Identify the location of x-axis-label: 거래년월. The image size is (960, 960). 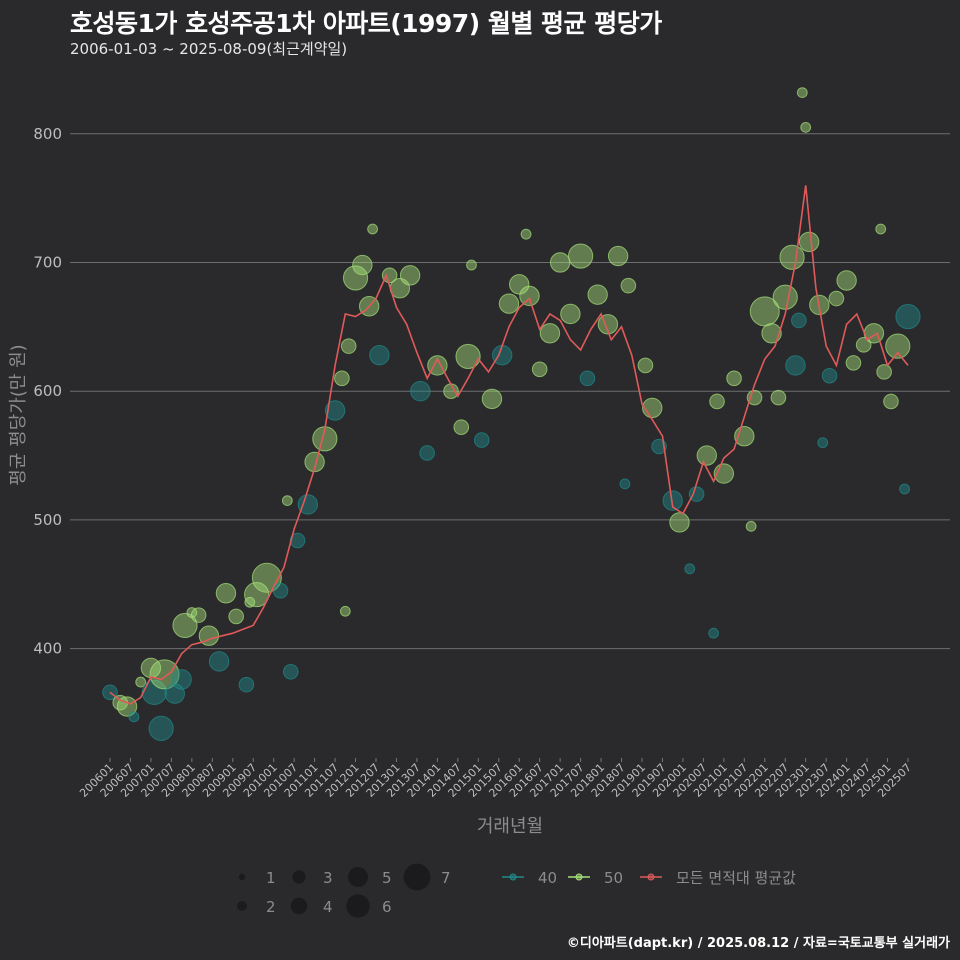
(510, 826).